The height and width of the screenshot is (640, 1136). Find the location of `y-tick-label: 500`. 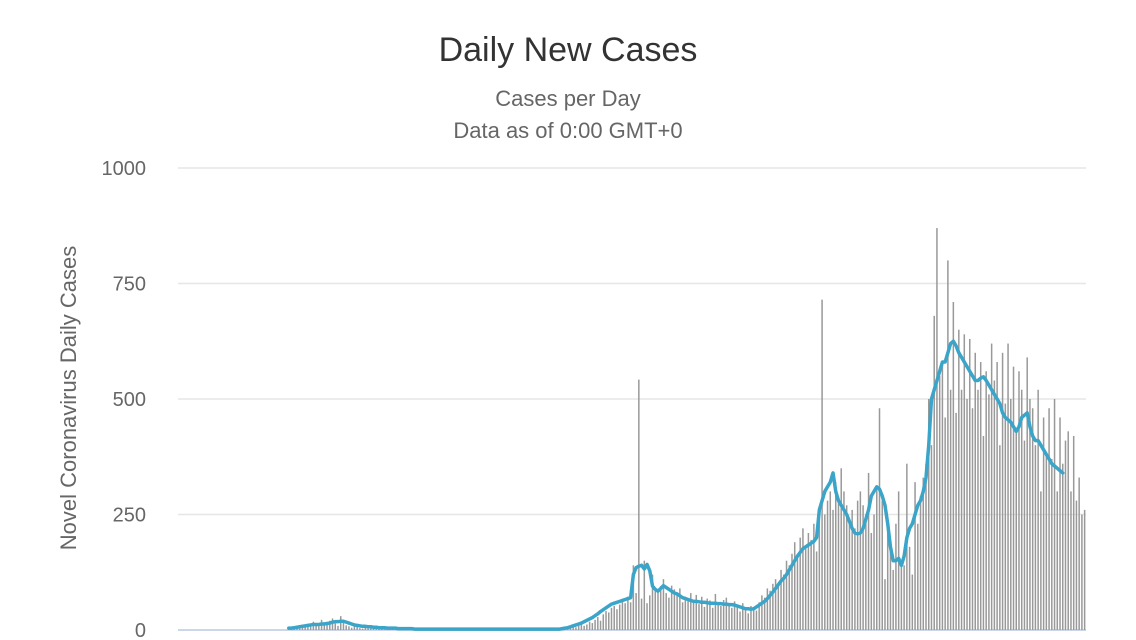

y-tick-label: 500 is located at coordinates (129, 400).